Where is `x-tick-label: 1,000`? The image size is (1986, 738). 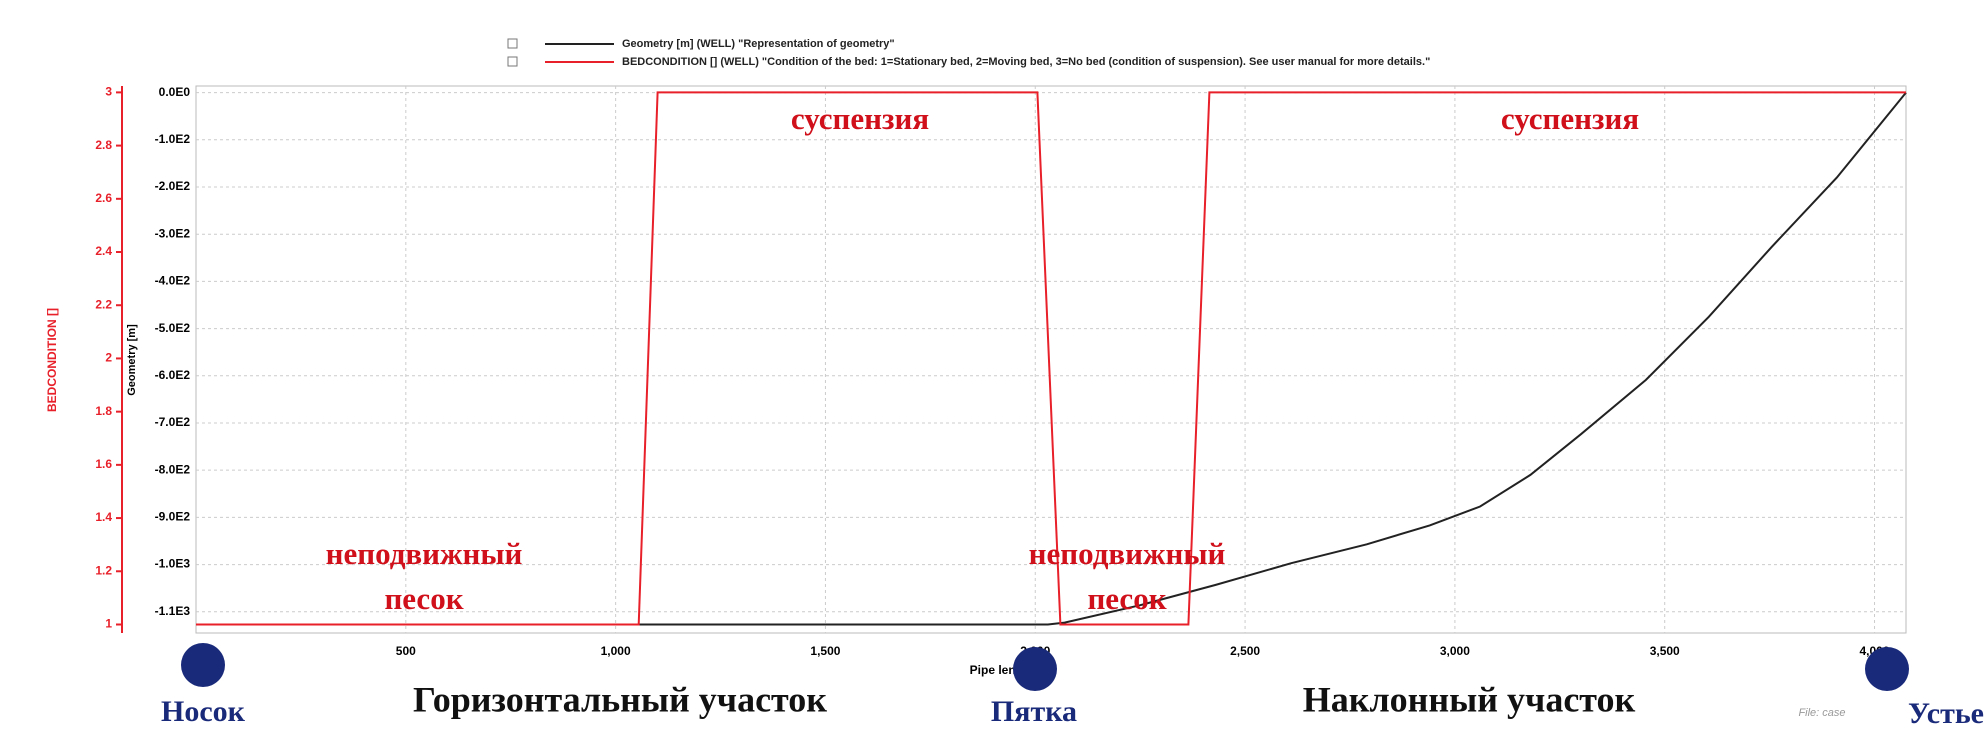
x-tick-label: 1,000 is located at coordinates (616, 651).